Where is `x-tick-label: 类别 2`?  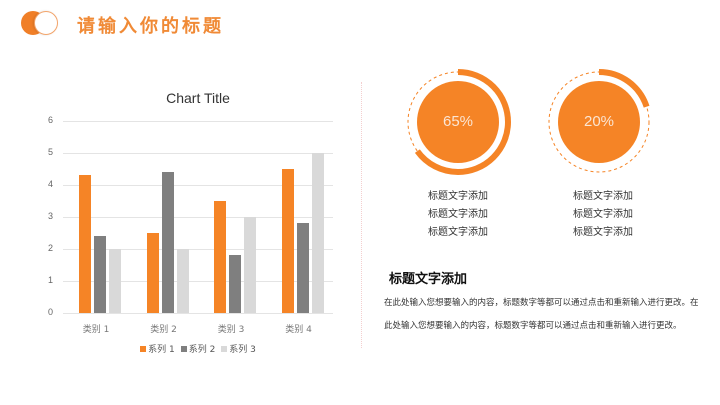
x-tick-label: 类别 2 is located at coordinates (163, 330).